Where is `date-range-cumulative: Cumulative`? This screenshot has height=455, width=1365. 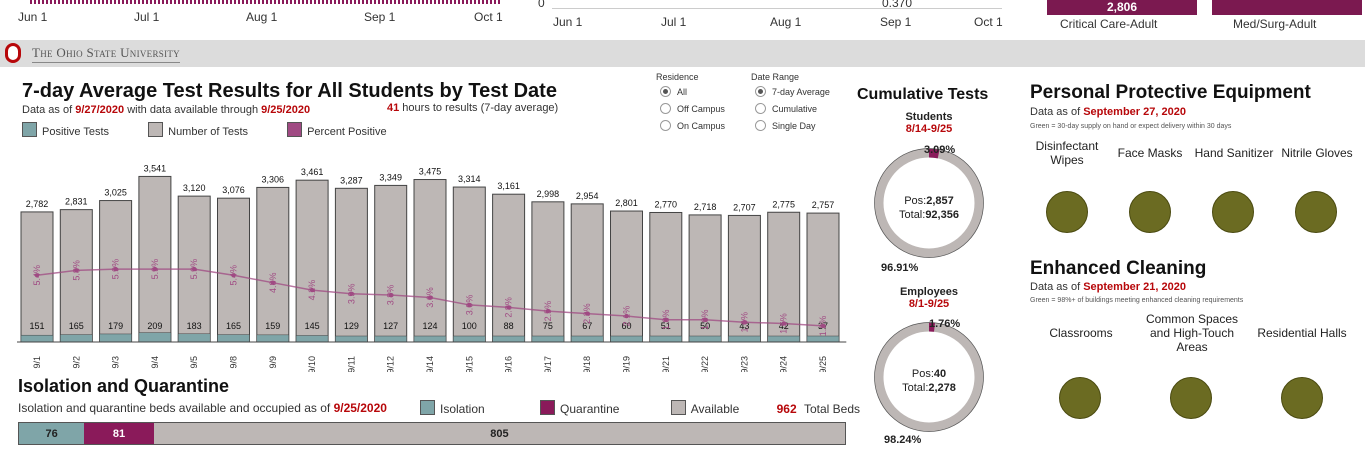 date-range-cumulative: Cumulative is located at coordinates (792, 108).